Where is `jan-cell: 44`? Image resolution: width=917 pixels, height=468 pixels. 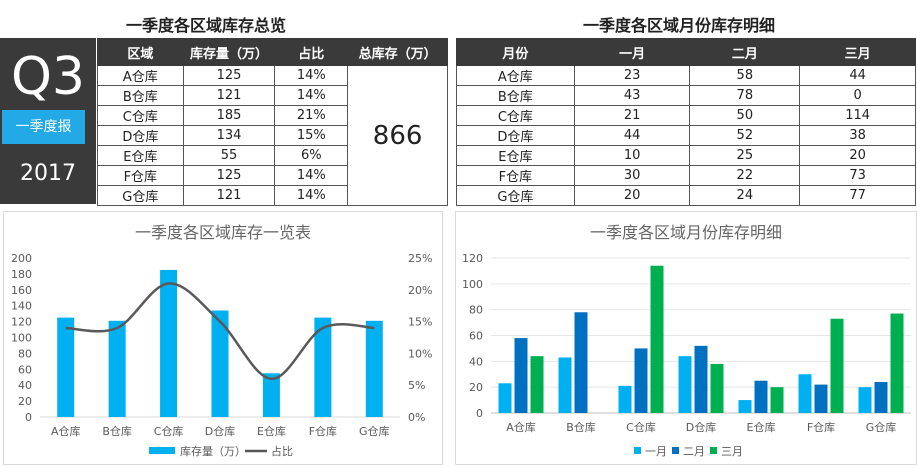
jan-cell: 44 is located at coordinates (632, 135).